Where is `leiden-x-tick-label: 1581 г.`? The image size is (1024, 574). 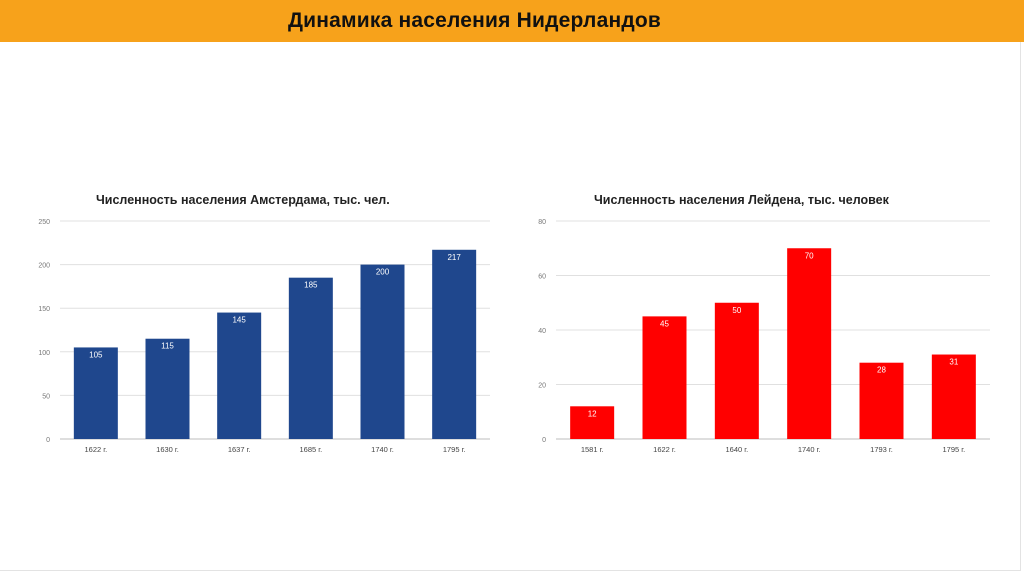
leiden-x-tick-label: 1581 г. is located at coordinates (592, 449).